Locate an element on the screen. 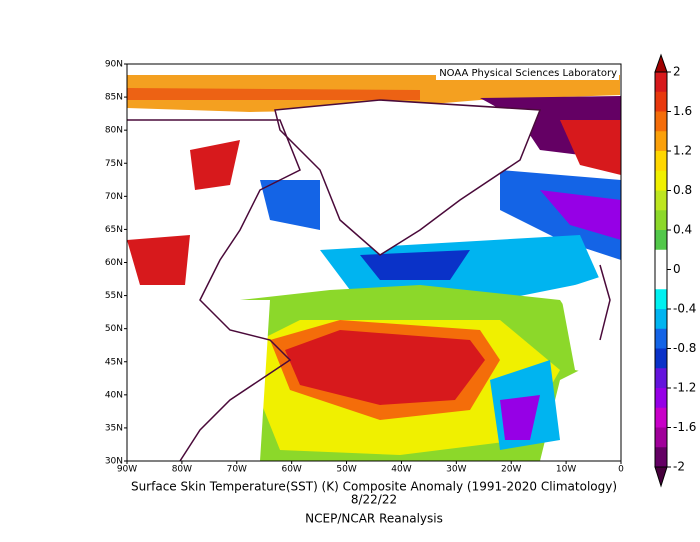  lat-label: 50N is located at coordinates (114, 329).